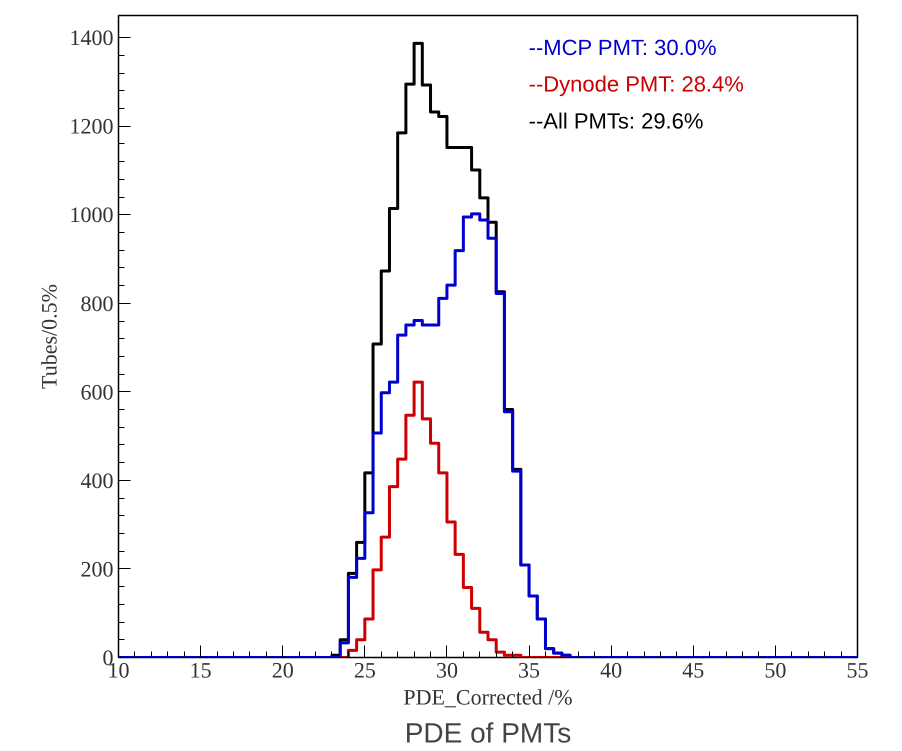 This screenshot has width=902, height=751. What do you see at coordinates (488, 697) in the screenshot?
I see `x-axis-title: PDE_Corrected /%` at bounding box center [488, 697].